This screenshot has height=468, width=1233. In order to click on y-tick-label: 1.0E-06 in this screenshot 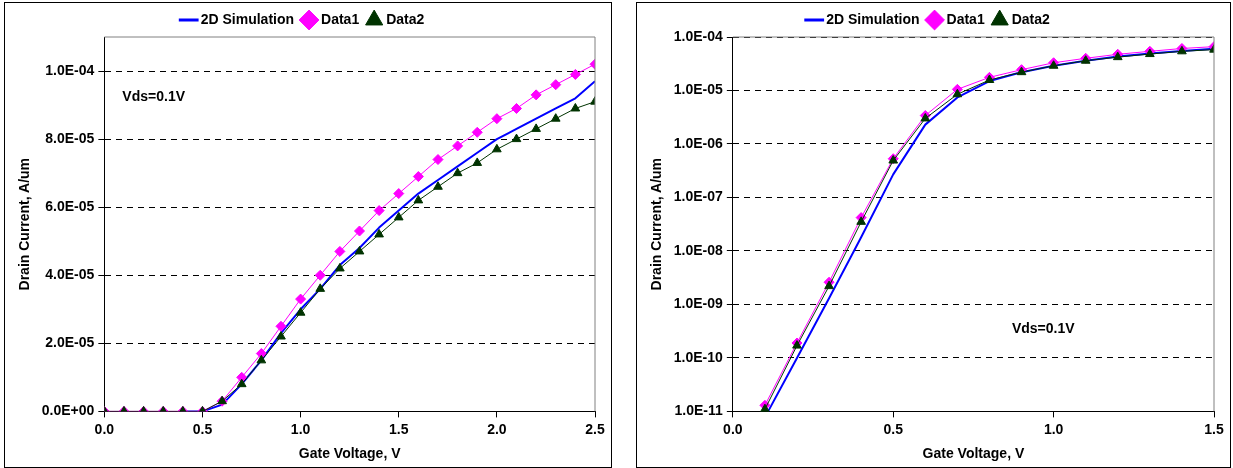, I will do `click(698, 142)`.